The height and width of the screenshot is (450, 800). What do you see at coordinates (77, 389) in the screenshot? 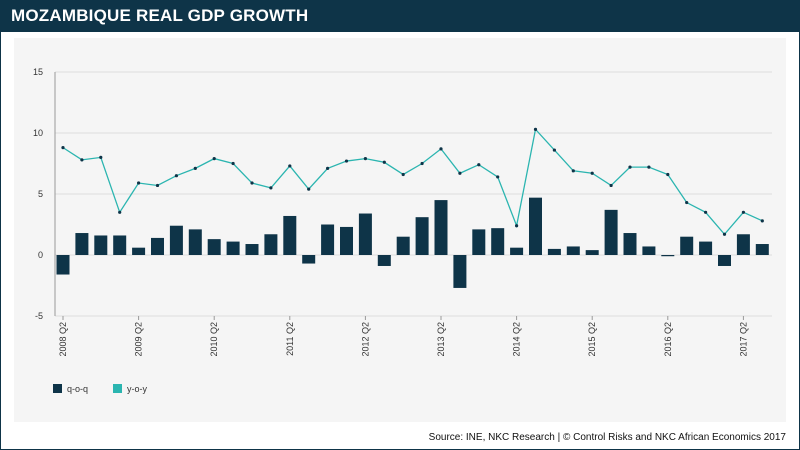
I see `legend-label-qoq: q-o-q` at bounding box center [77, 389].